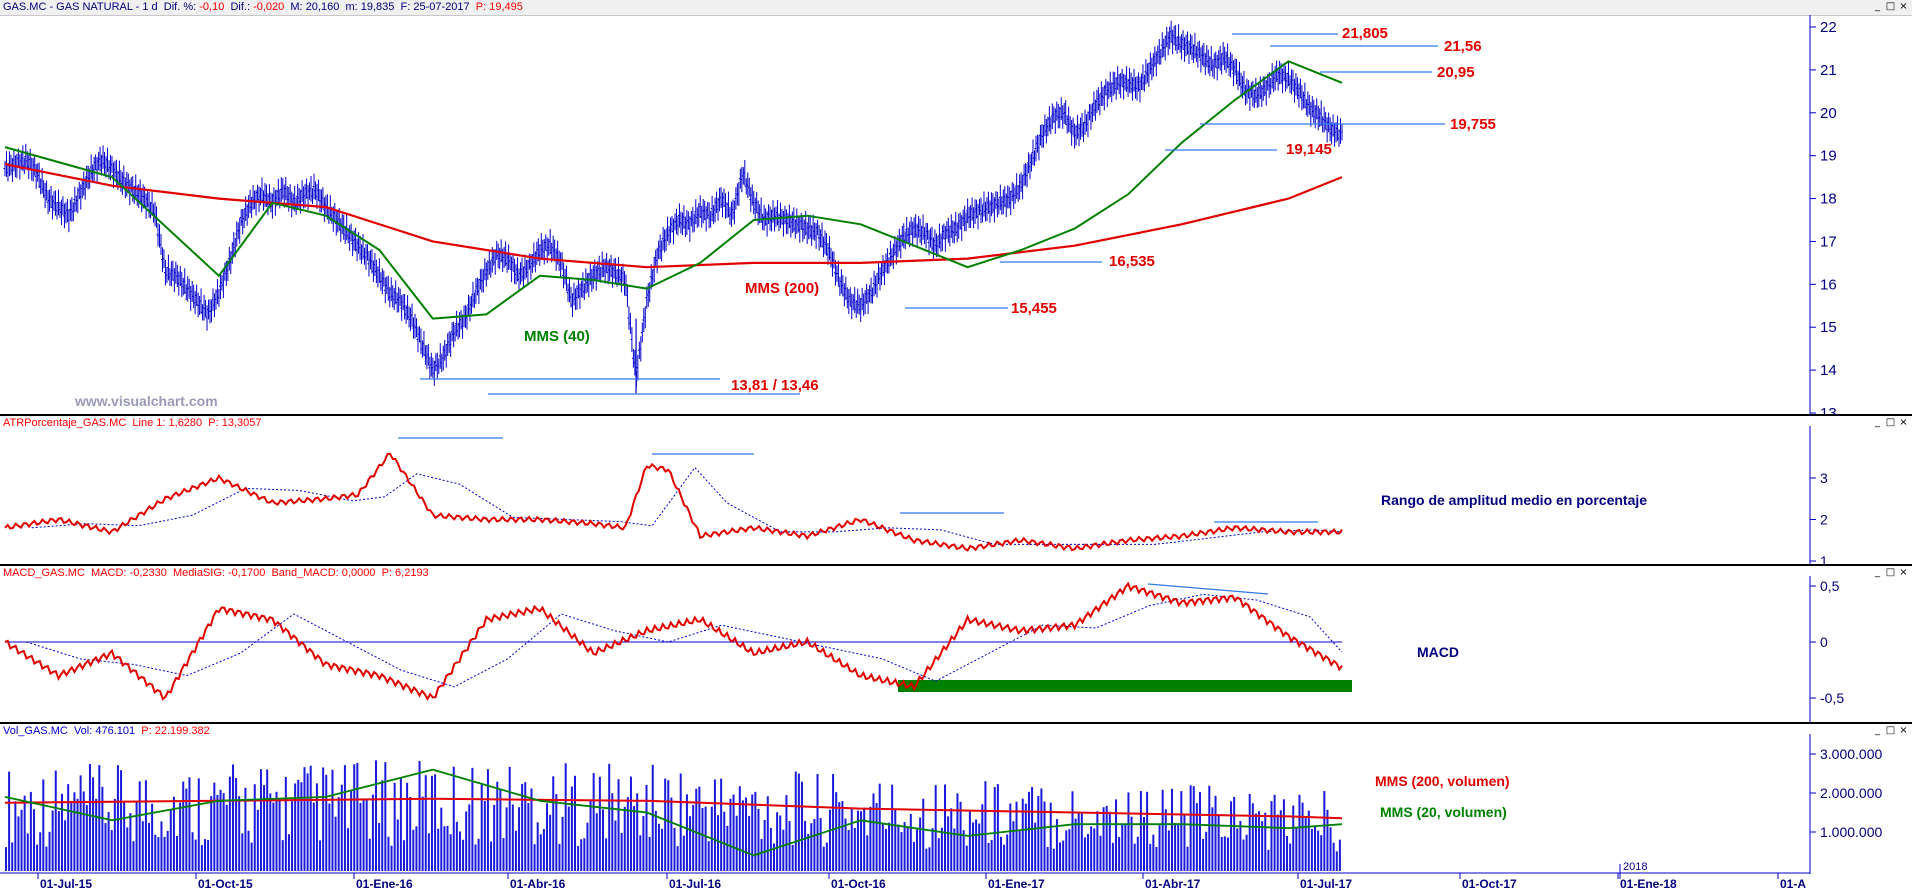 This screenshot has width=1912, height=892. Describe the element at coordinates (695, 884) in the screenshot. I see `x-tick-label: 01-Jul-16` at that location.